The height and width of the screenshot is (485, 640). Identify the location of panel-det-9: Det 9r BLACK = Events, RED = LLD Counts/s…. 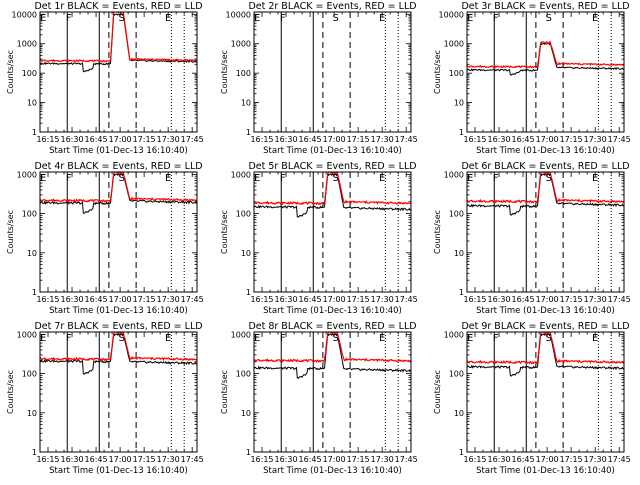
(532, 398).